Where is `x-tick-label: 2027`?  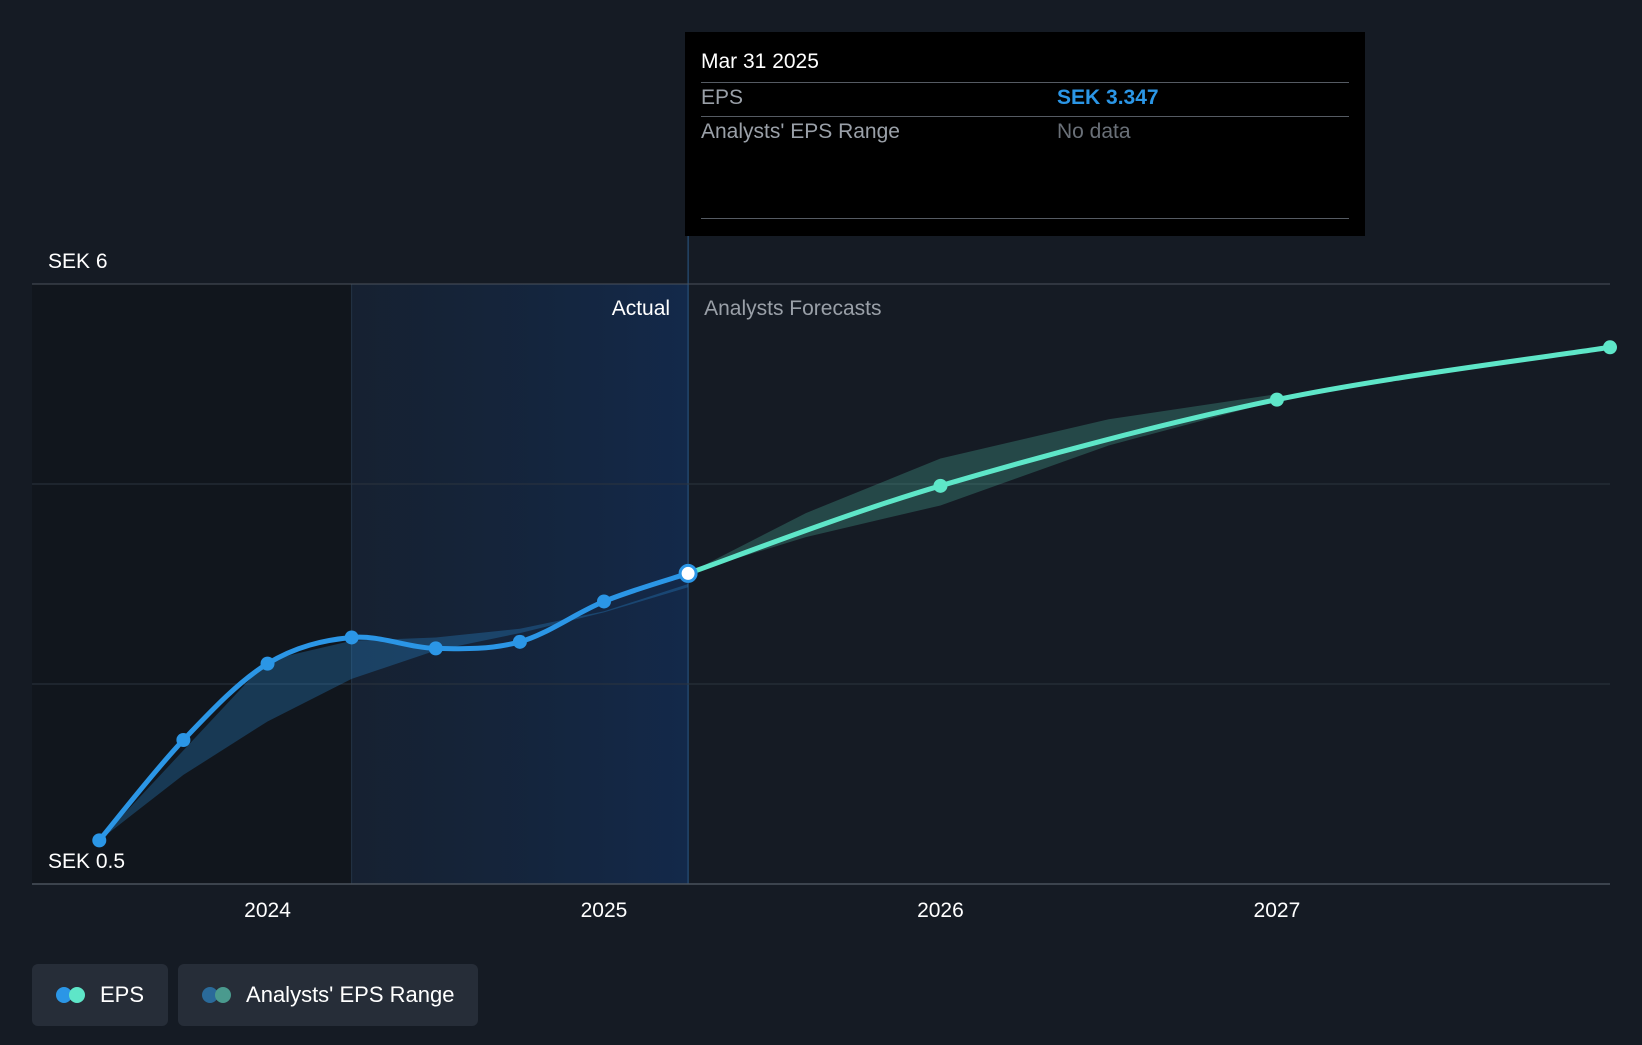
x-tick-label: 2027 is located at coordinates (1277, 910).